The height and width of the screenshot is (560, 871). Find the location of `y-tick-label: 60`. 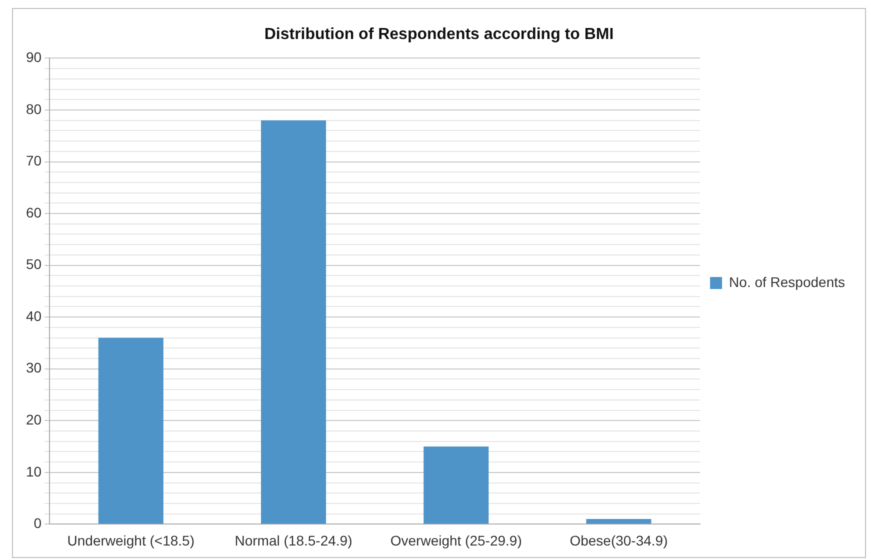

y-tick-label: 60 is located at coordinates (34, 212).